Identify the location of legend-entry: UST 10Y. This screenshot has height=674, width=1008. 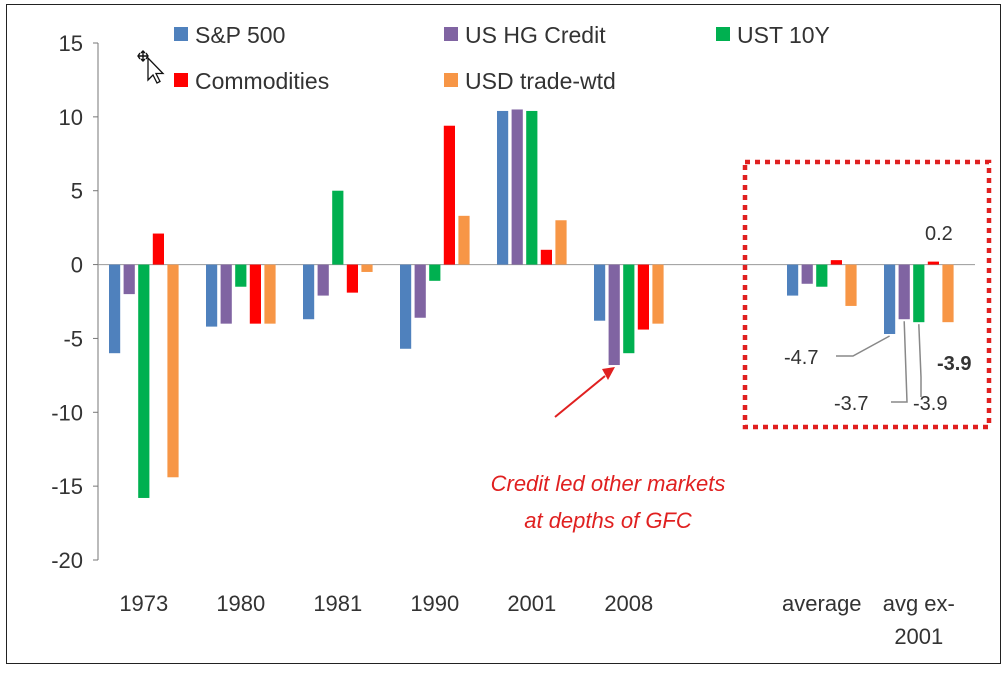
(783, 35).